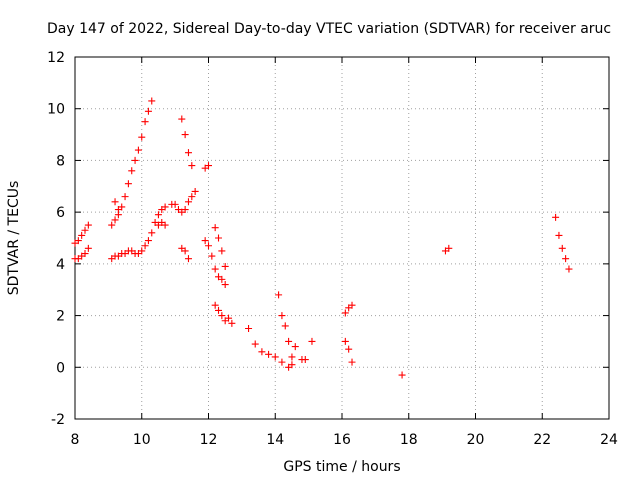 The image size is (640, 480). What do you see at coordinates (56, 58) in the screenshot?
I see `y-tick-label: 12` at bounding box center [56, 58].